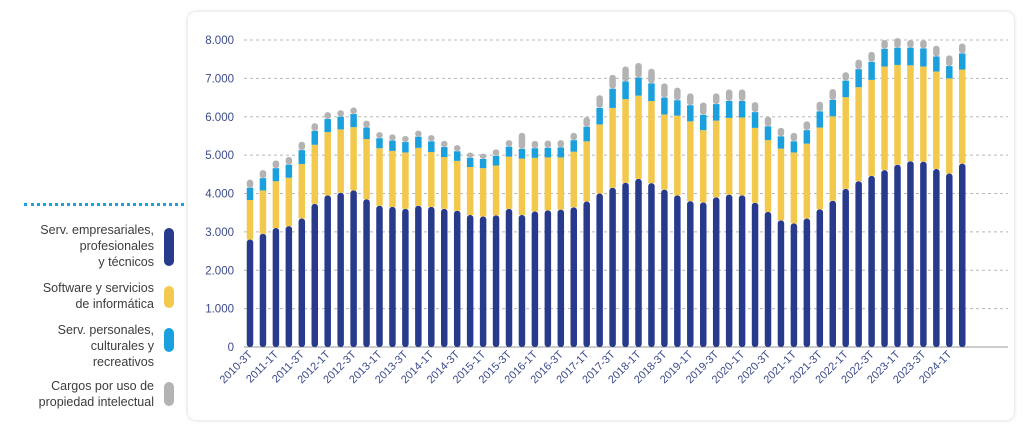  I want to click on legend-item-software: Software y servicios de informática, so click(92, 296).